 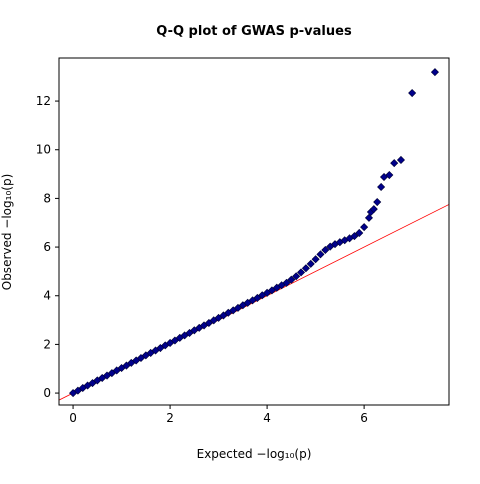 What do you see at coordinates (254, 31) in the screenshot?
I see `chart-title: Q-Q plot of GWAS p-values` at bounding box center [254, 31].